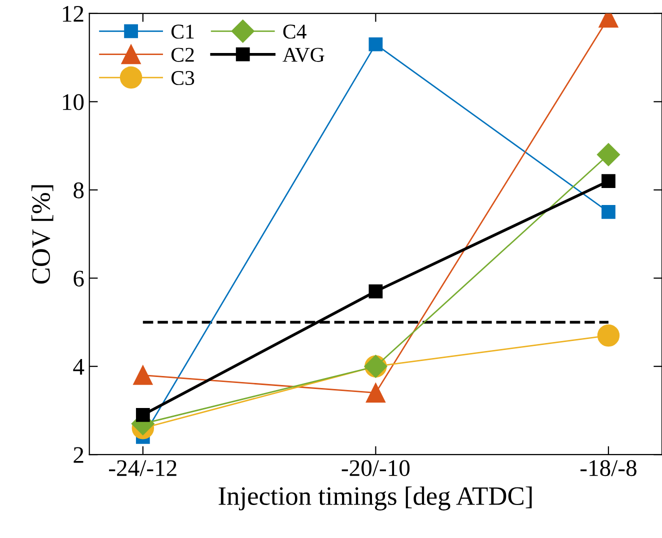  Describe the element at coordinates (608, 468) in the screenshot. I see `x-tick-label: -18/-8` at that location.